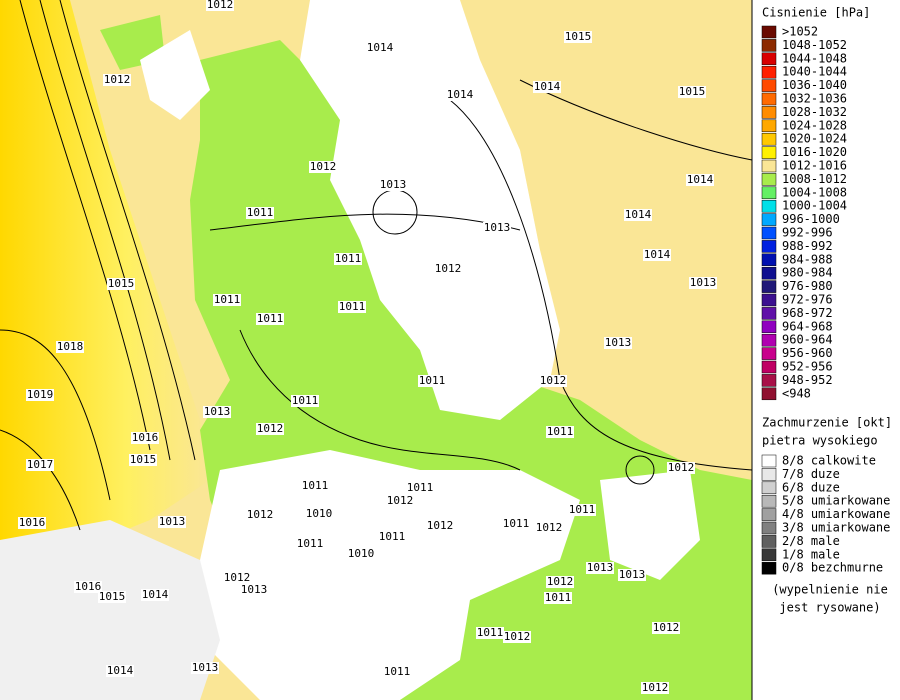  Describe the element at coordinates (807, 326) in the screenshot. I see `legend-label: 964-968` at that location.